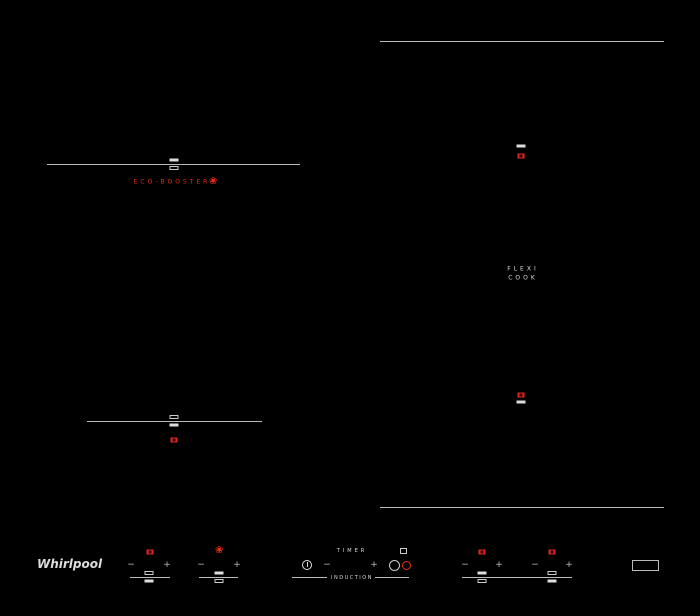  What do you see at coordinates (131, 565) in the screenshot?
I see `zone1-minus-button: −` at bounding box center [131, 565].